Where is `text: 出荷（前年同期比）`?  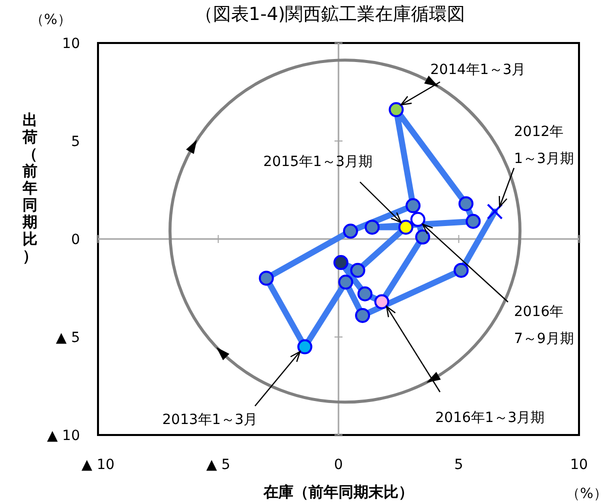 text: 出荷（前年同期比） is located at coordinates (30, 188).